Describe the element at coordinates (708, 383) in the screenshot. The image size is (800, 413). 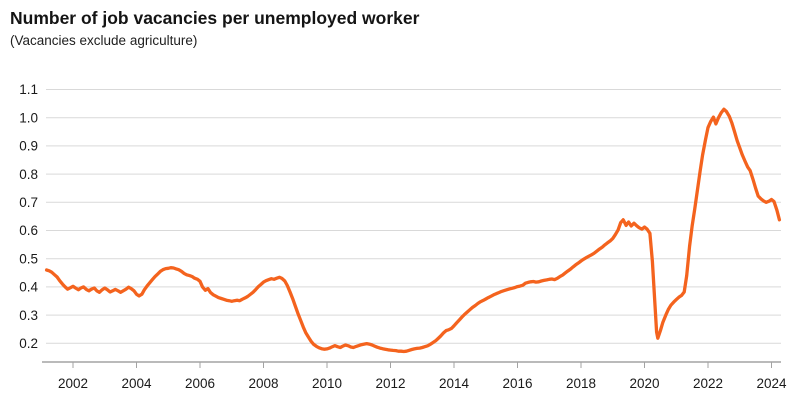
I see `x-axis-tick-label: 2022` at that location.